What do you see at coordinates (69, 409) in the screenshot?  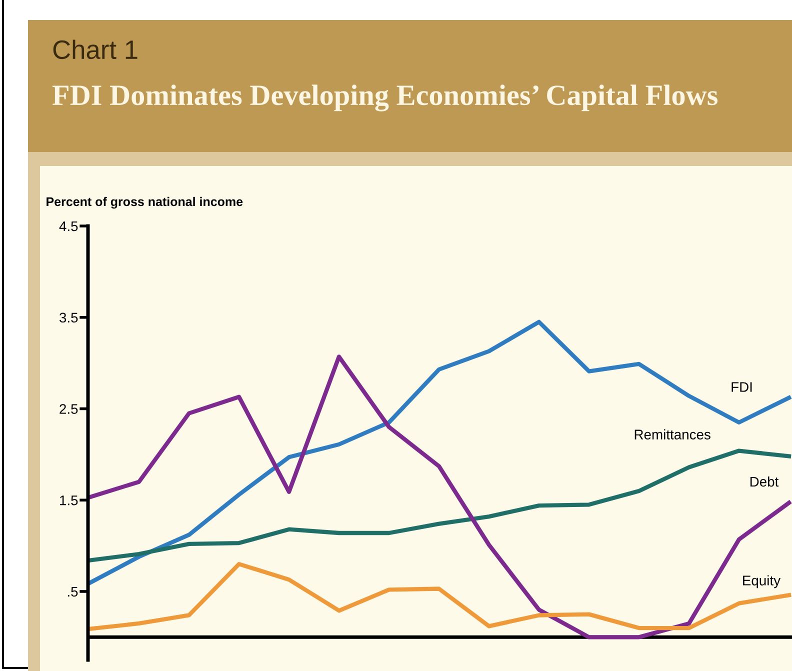 I see `y-tick-label: 2.5` at bounding box center [69, 409].